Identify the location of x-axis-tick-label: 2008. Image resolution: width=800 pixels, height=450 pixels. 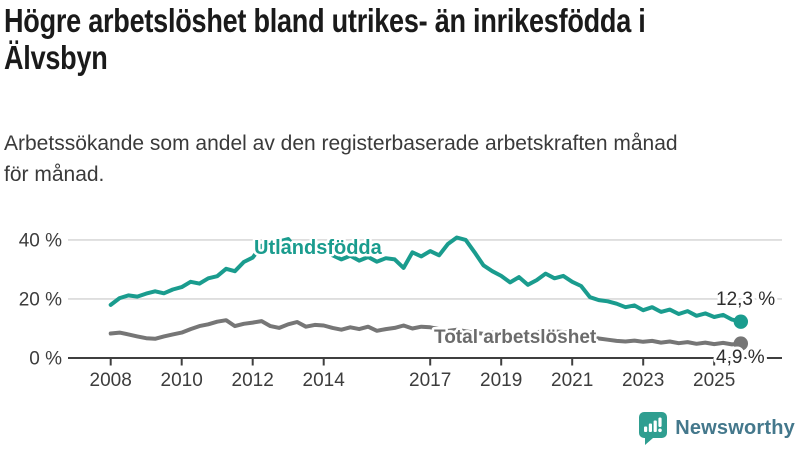
(111, 380).